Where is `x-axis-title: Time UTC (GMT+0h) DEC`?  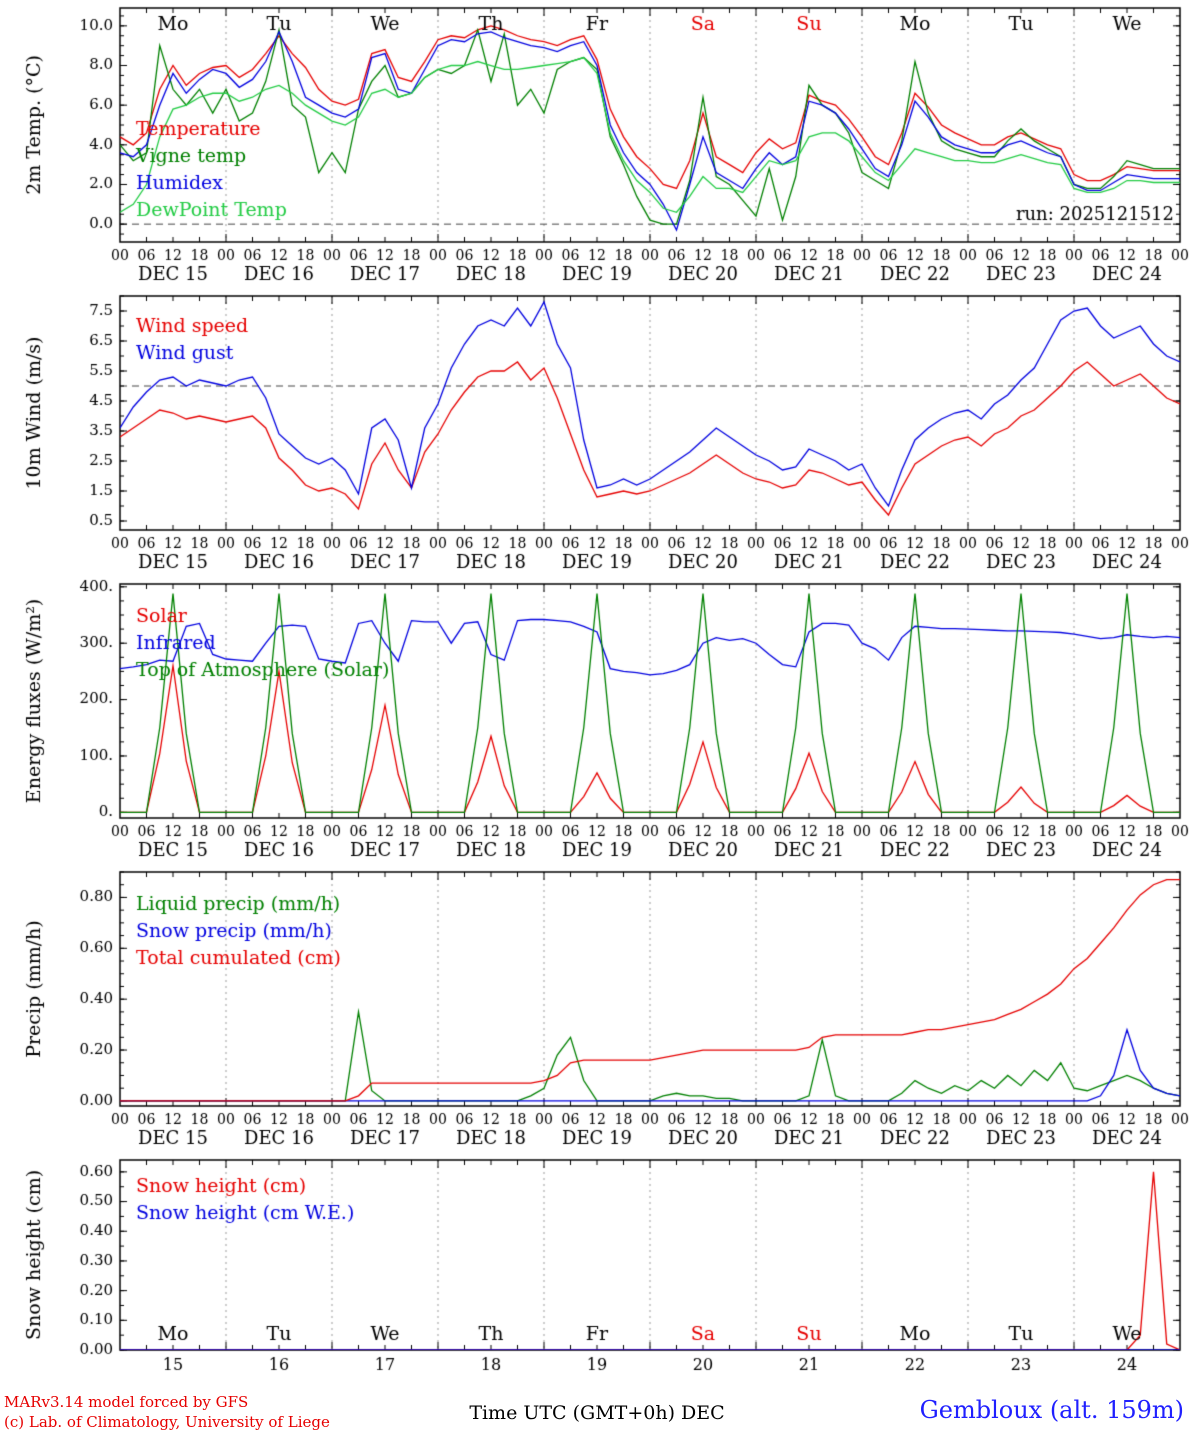 x-axis-title: Time UTC (GMT+0h) DEC is located at coordinates (597, 1413).